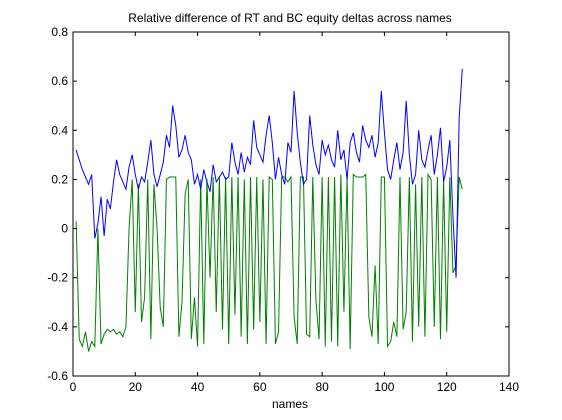 Image resolution: width=562 pixels, height=420 pixels. I want to click on x-tick-label: 20, so click(136, 387).